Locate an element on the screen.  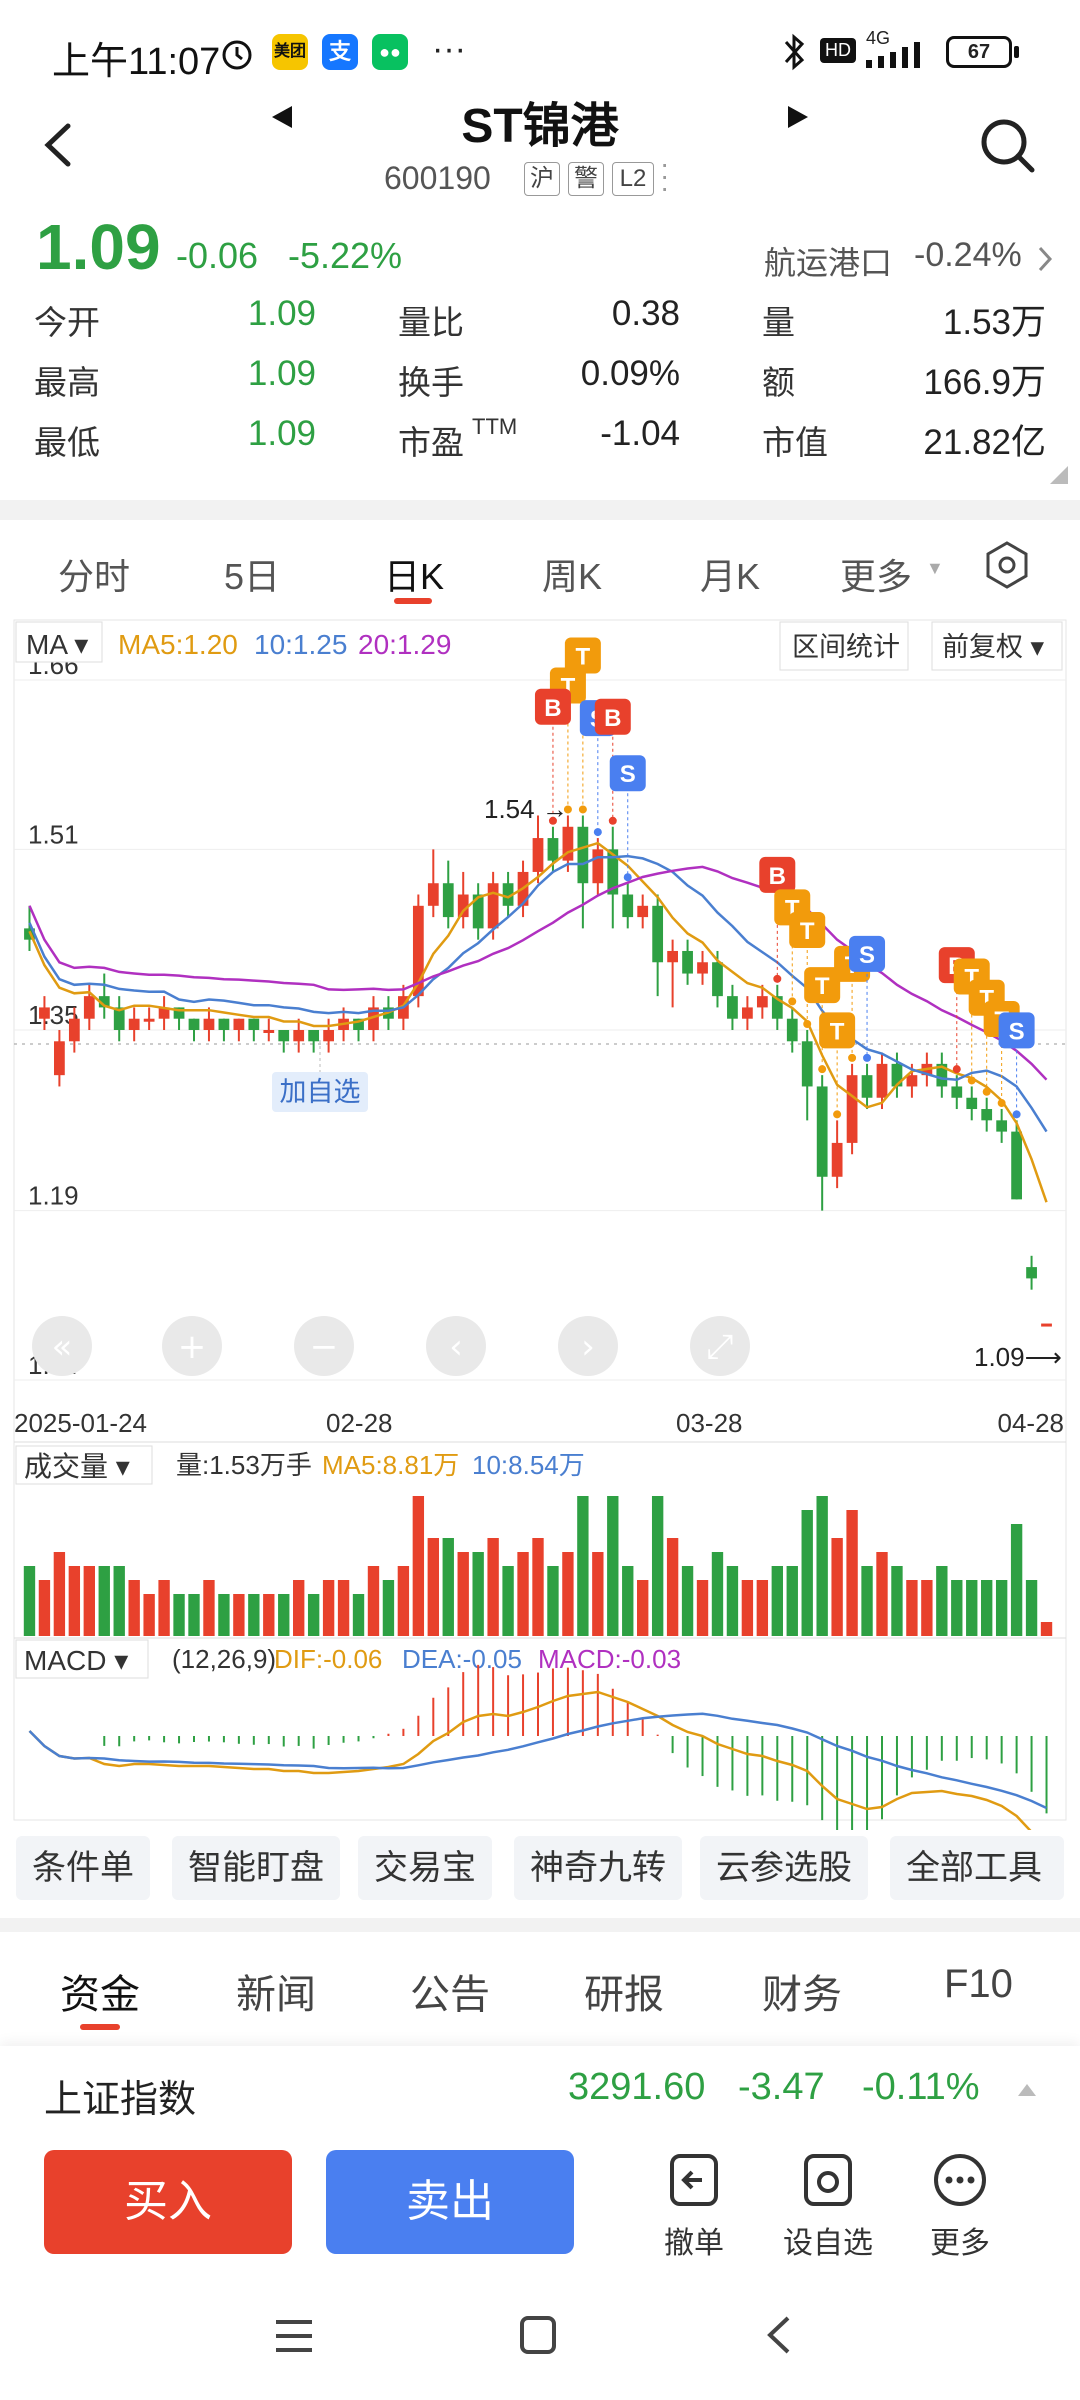
quote-value: 1.53万 is located at coordinates (994, 322).